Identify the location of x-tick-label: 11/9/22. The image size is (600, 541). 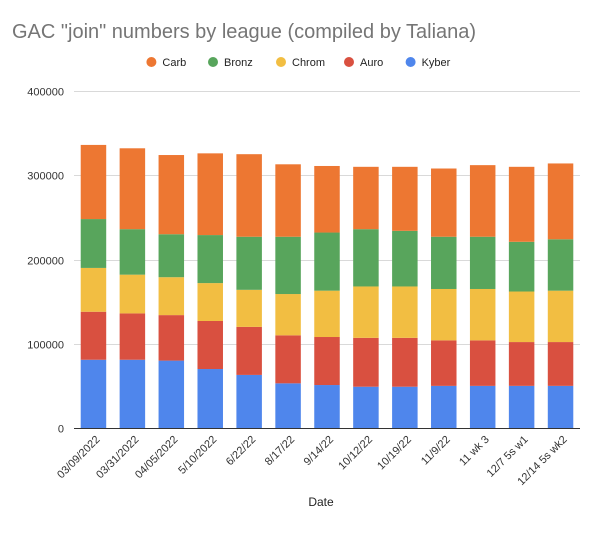
(436, 451).